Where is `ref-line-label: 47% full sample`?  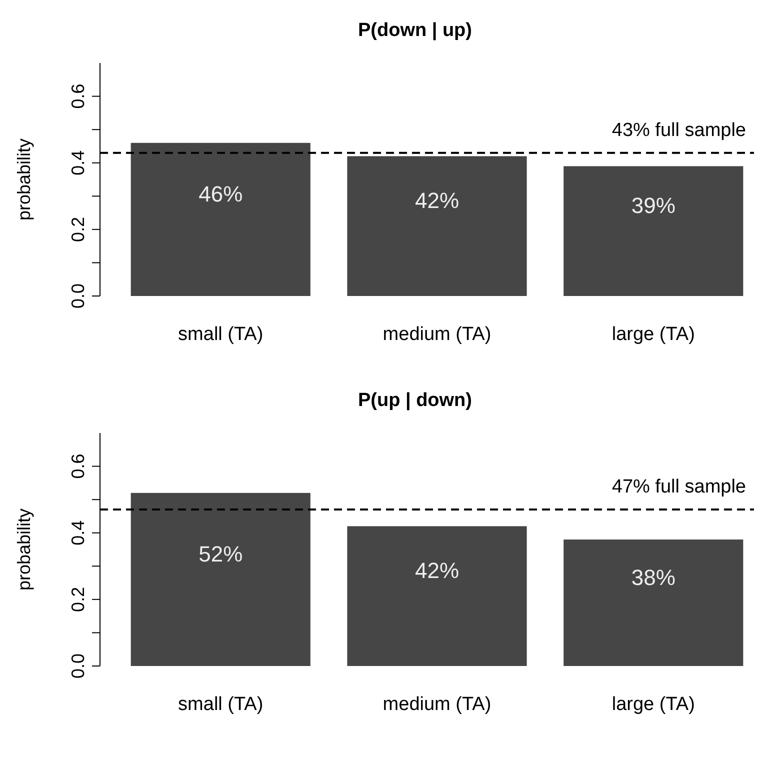 ref-line-label: 47% full sample is located at coordinates (679, 487).